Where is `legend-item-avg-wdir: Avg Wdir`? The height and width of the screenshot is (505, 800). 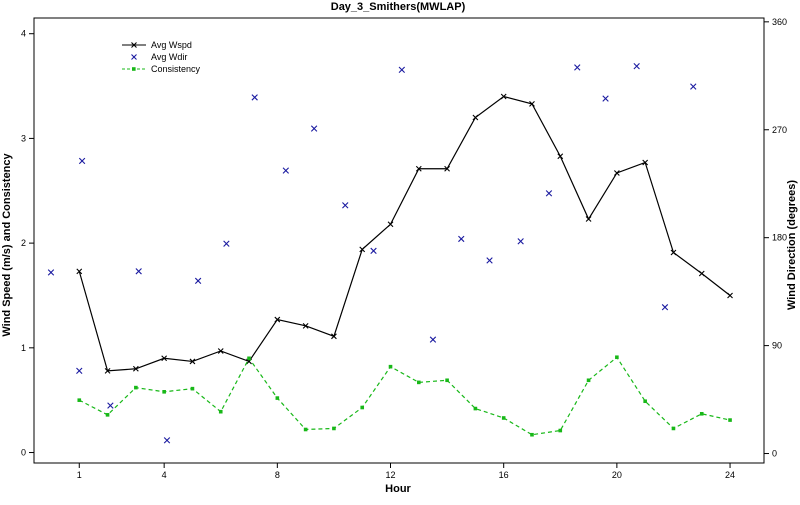
legend-item-avg-wdir: Avg Wdir is located at coordinates (159, 57).